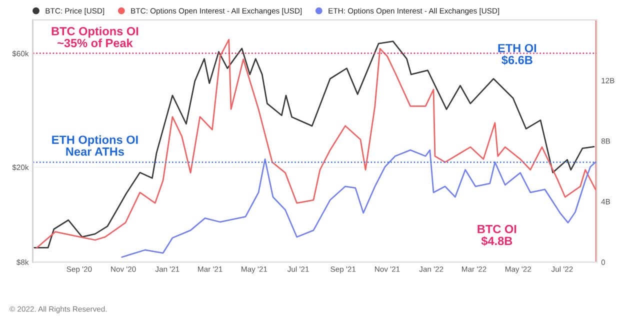 Image resolution: width=633 pixels, height=326 pixels. I want to click on annotation: ETH OI $6.6B, so click(517, 54).